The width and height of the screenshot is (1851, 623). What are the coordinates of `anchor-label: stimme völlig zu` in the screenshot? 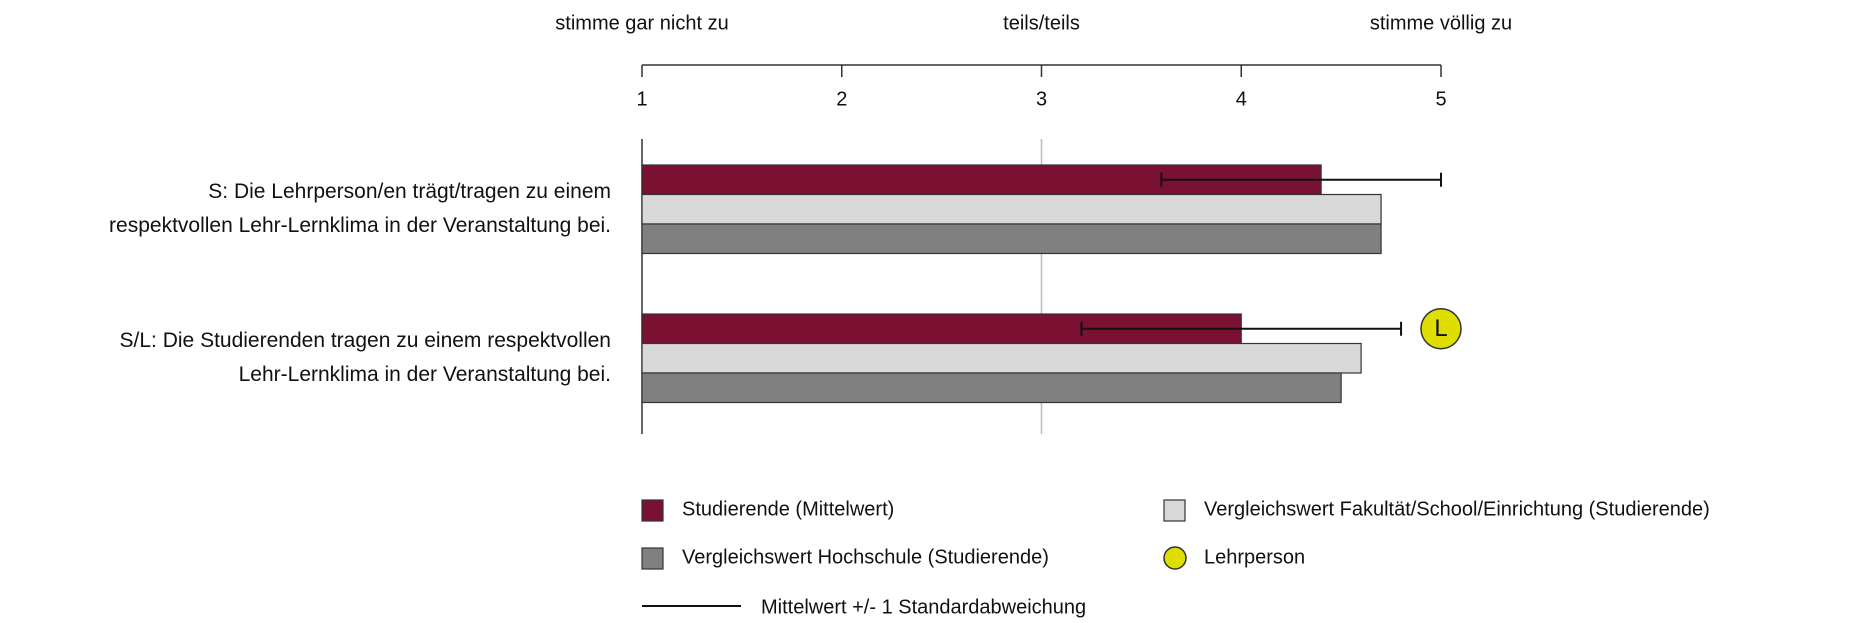 It's located at (1441, 23).